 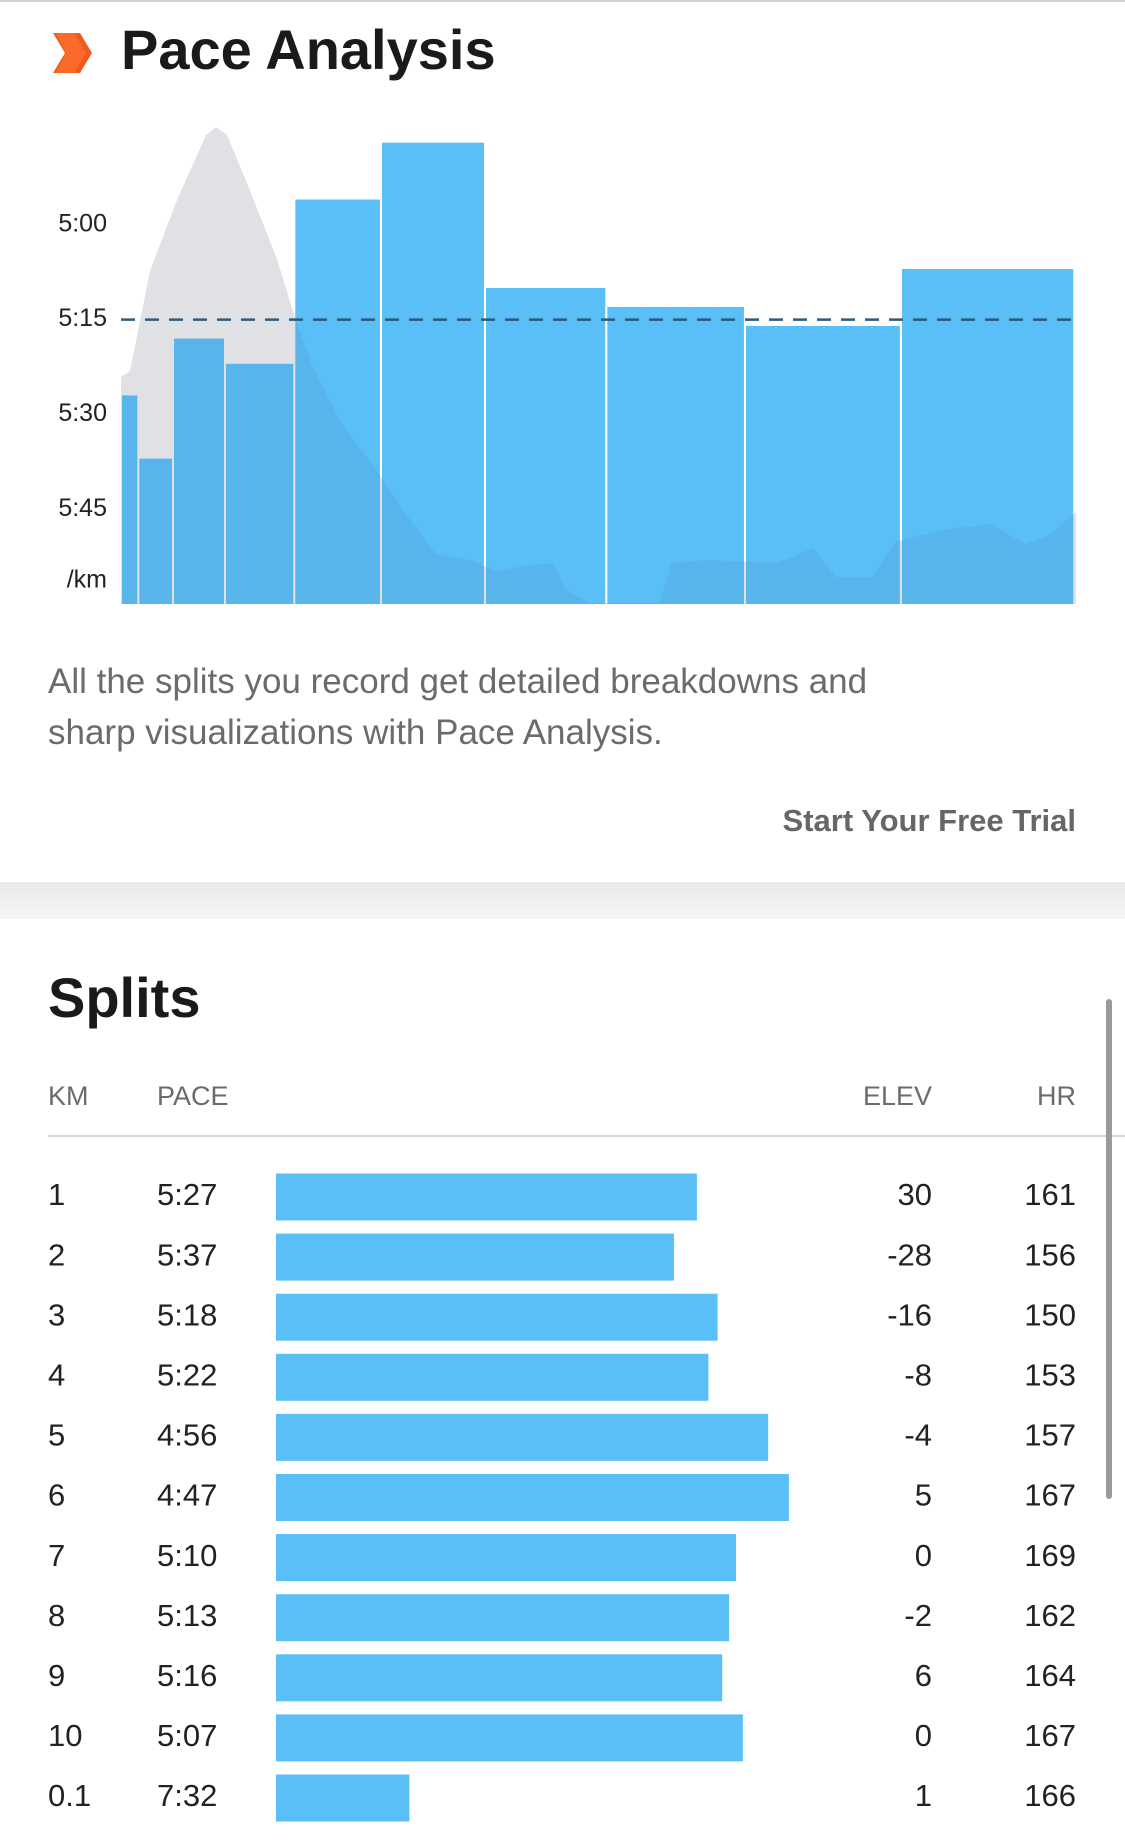 What do you see at coordinates (56, 1194) in the screenshot?
I see `split-km: 1` at bounding box center [56, 1194].